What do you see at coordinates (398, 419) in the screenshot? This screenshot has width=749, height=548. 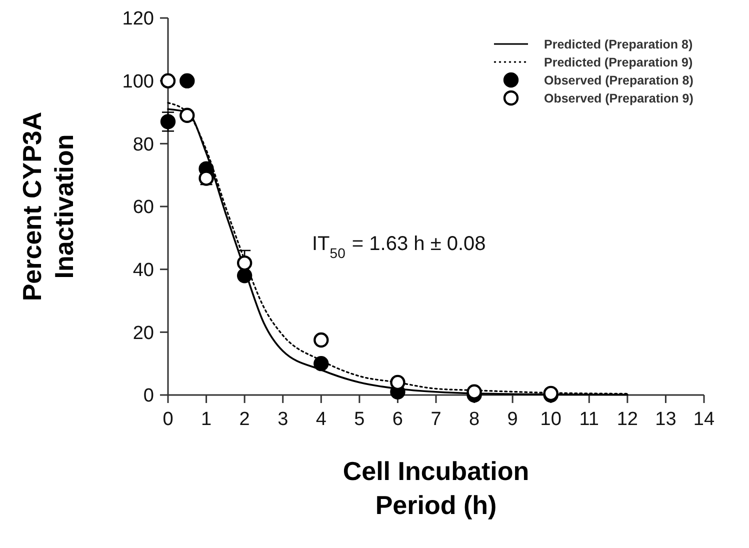 I see `x-tick-label: 6` at bounding box center [398, 419].